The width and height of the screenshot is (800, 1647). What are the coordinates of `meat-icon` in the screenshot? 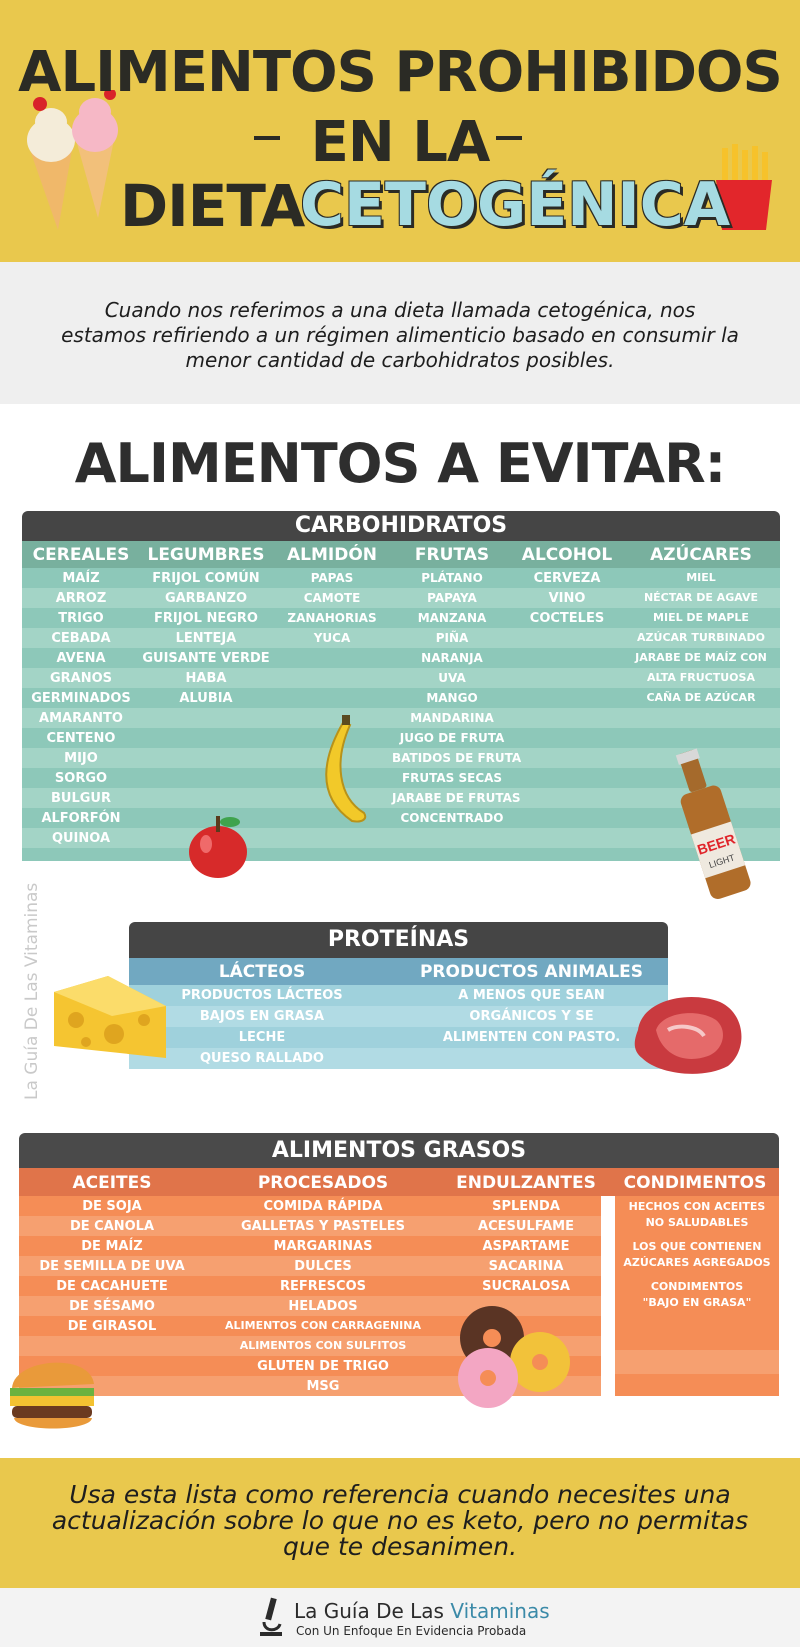 It's located at (688, 1035).